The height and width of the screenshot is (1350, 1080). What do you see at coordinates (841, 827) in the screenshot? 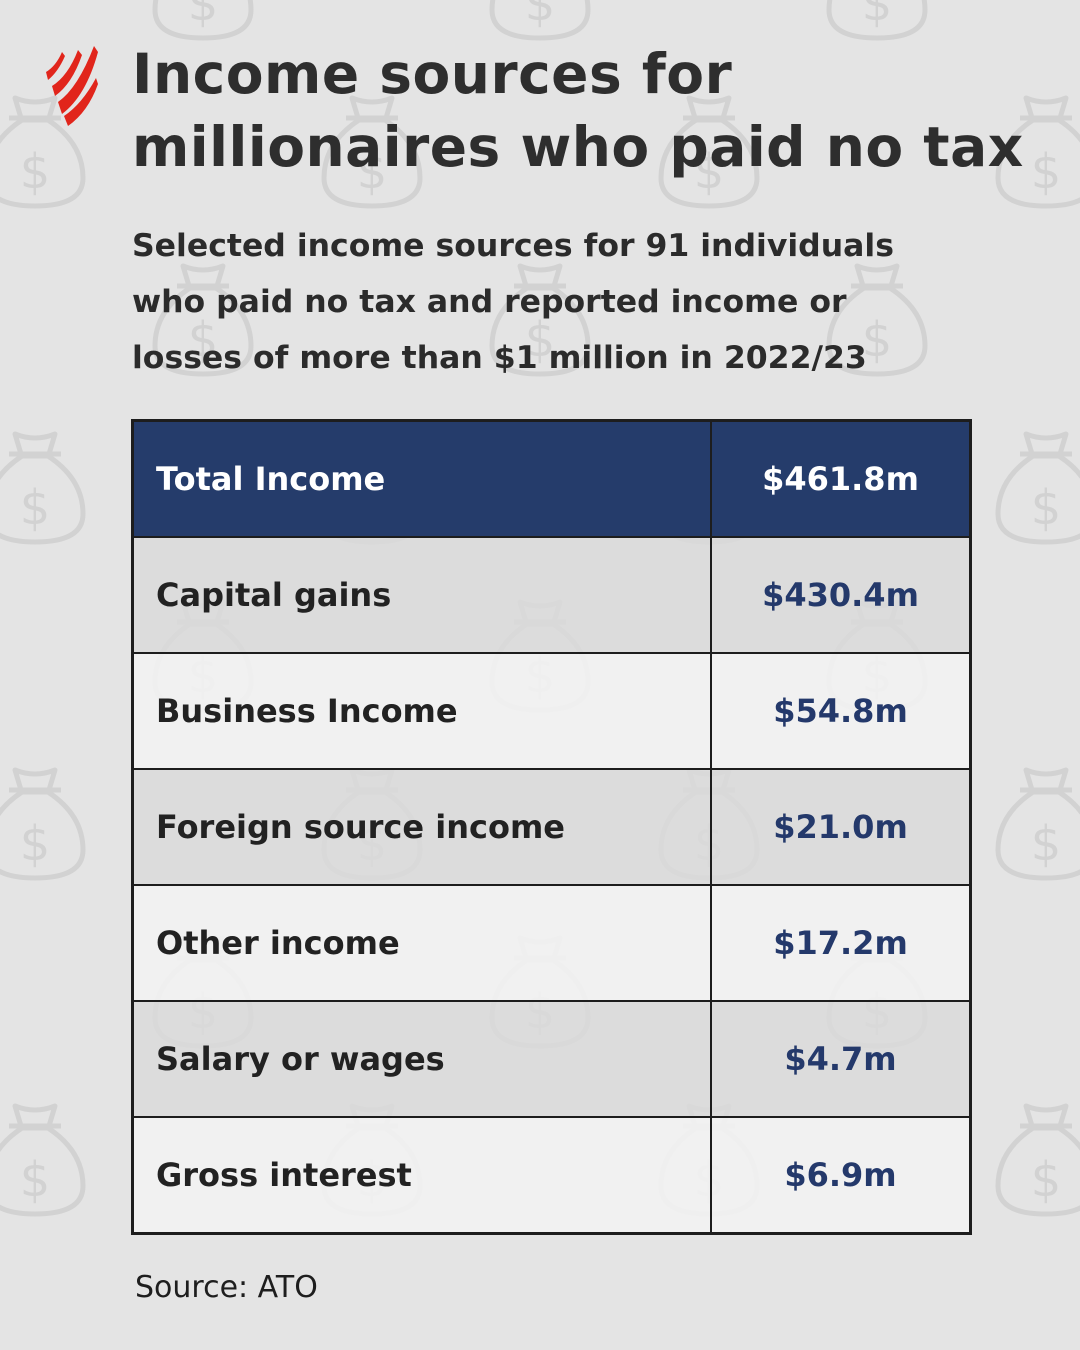
I see `row-value: $21.0m` at bounding box center [841, 827].